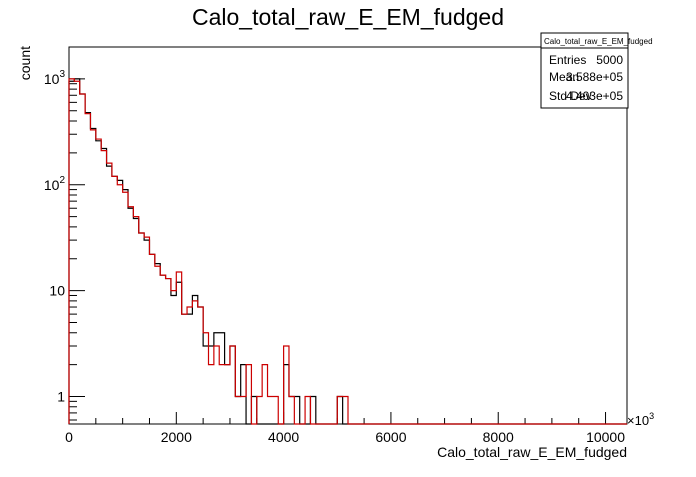  Describe the element at coordinates (598, 41) in the screenshot. I see `stats-box-title: Calo_total_raw_E_EM_fudged` at that location.